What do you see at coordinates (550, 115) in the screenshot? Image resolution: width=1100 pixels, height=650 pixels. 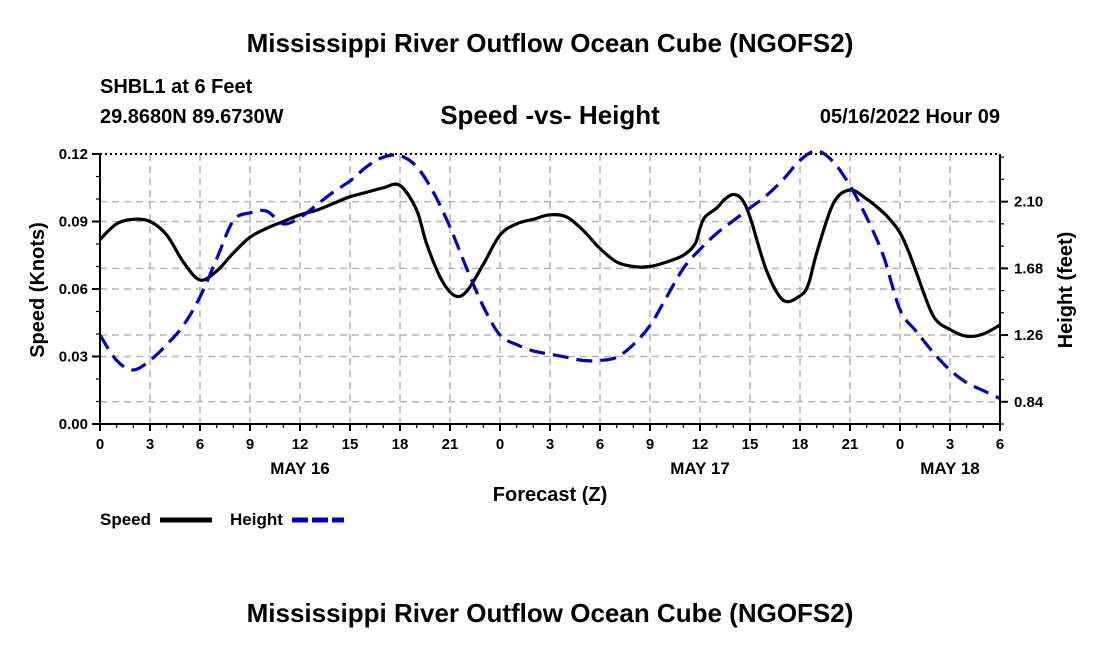 I see `chart-subtitle: Speed -vs- Height` at bounding box center [550, 115].